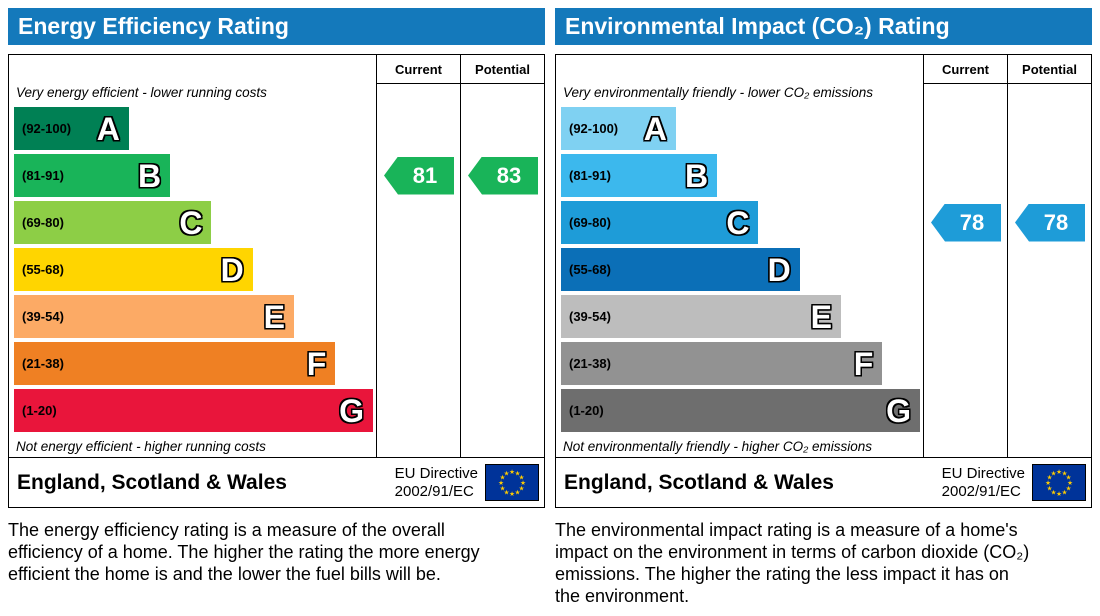 Image resolution: width=1100 pixels, height=616 pixels. What do you see at coordinates (418, 256) in the screenshot?
I see `current-column: Current 81` at bounding box center [418, 256].